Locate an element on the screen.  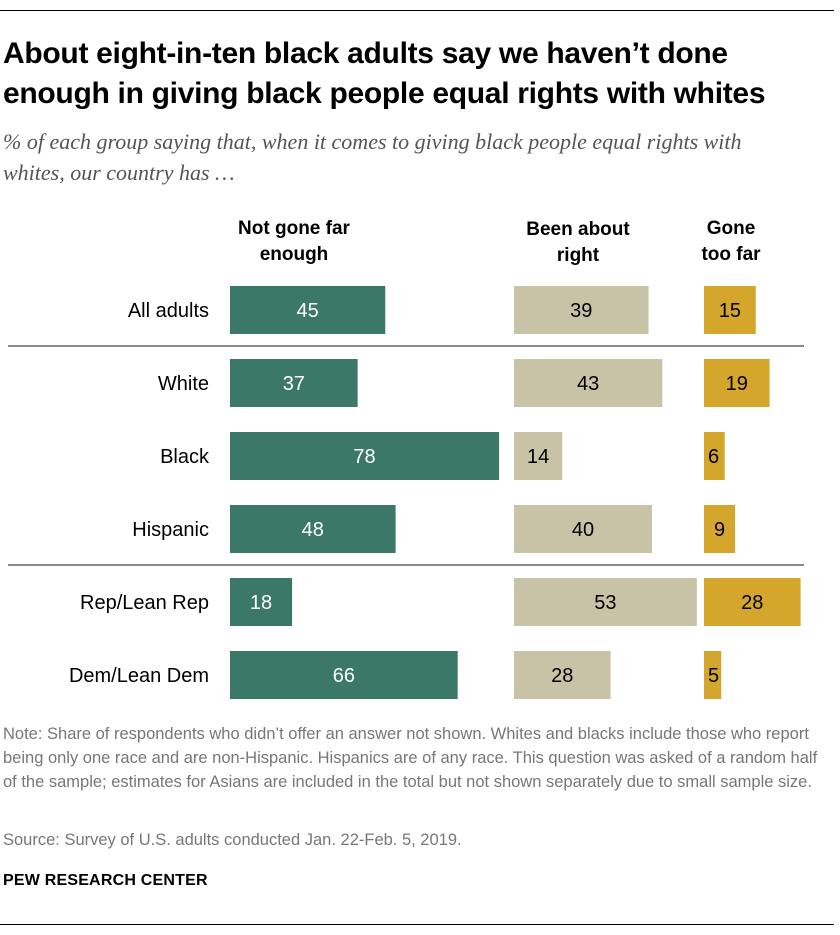
column-header-not-far-enough: Not gone far enough is located at coordinates (294, 242).